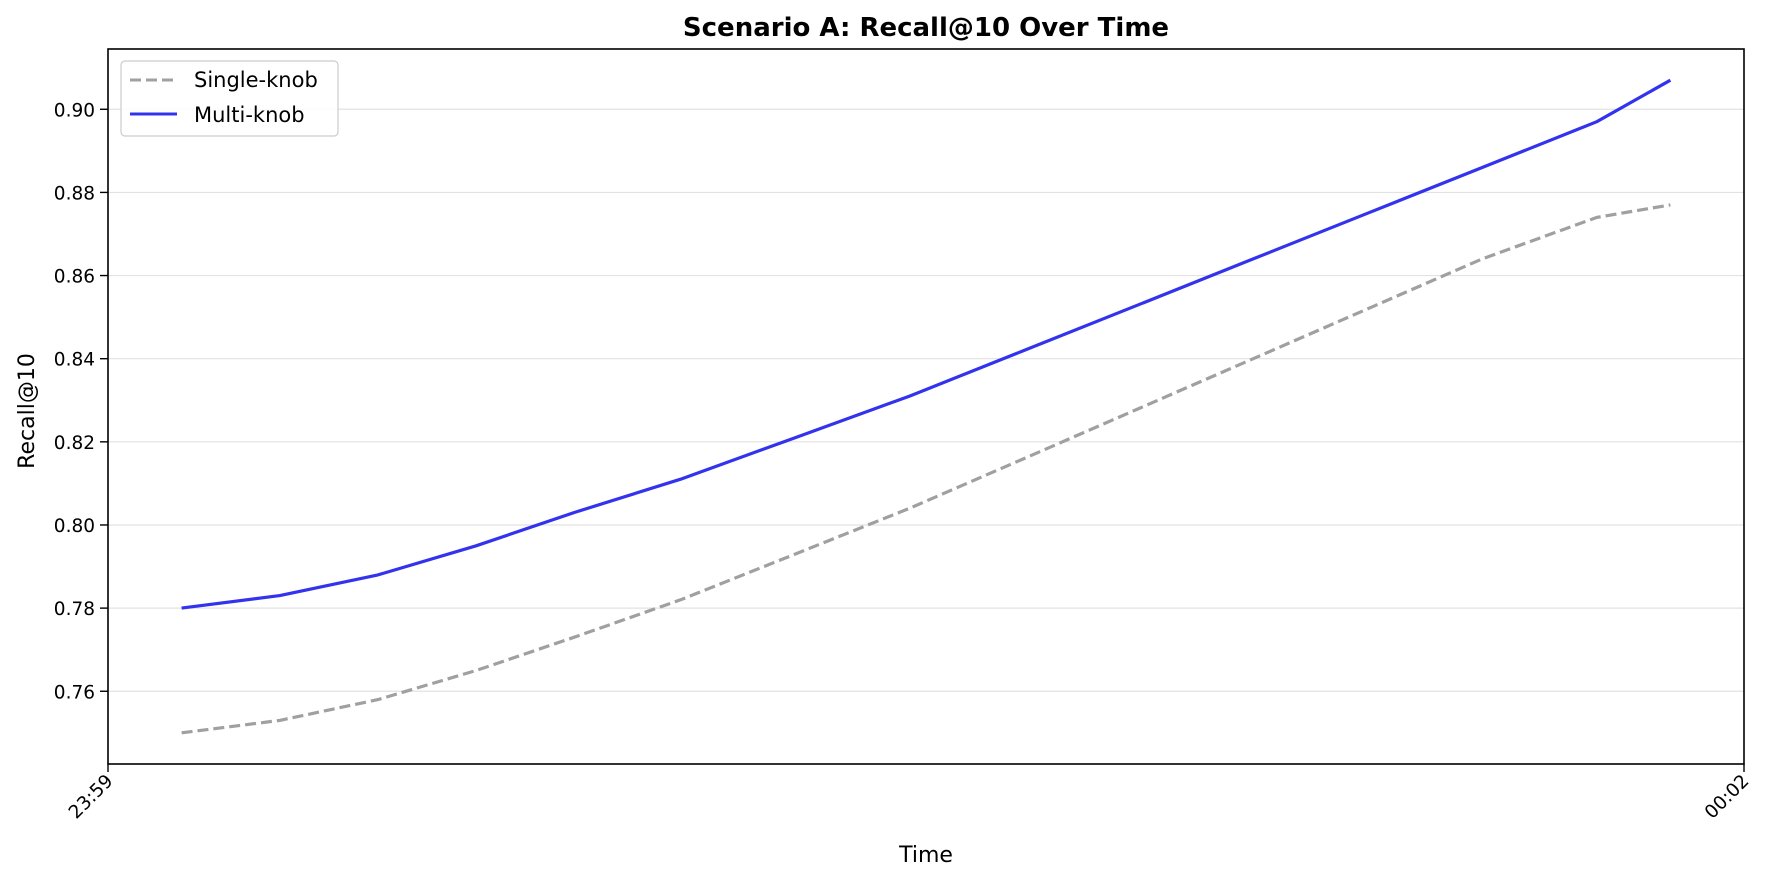 Image resolution: width=1782 pixels, height=881 pixels. I want to click on y-tick-label: 0.82, so click(74, 443).